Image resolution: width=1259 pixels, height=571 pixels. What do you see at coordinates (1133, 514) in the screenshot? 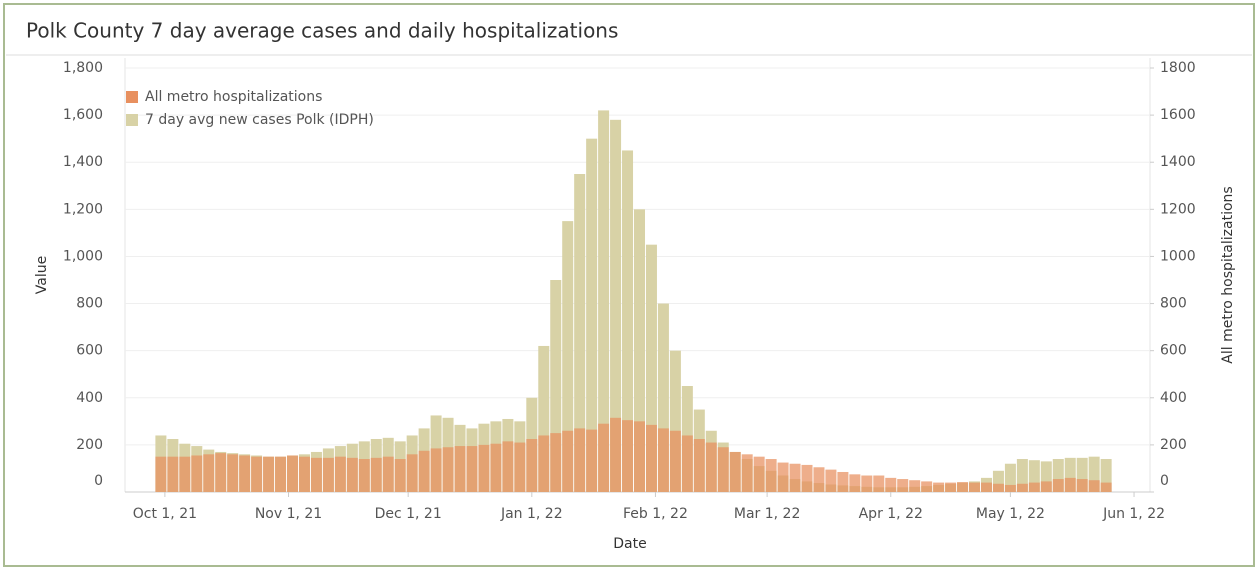
I see `x-tick-label: Jun 1, 22` at bounding box center [1133, 514].